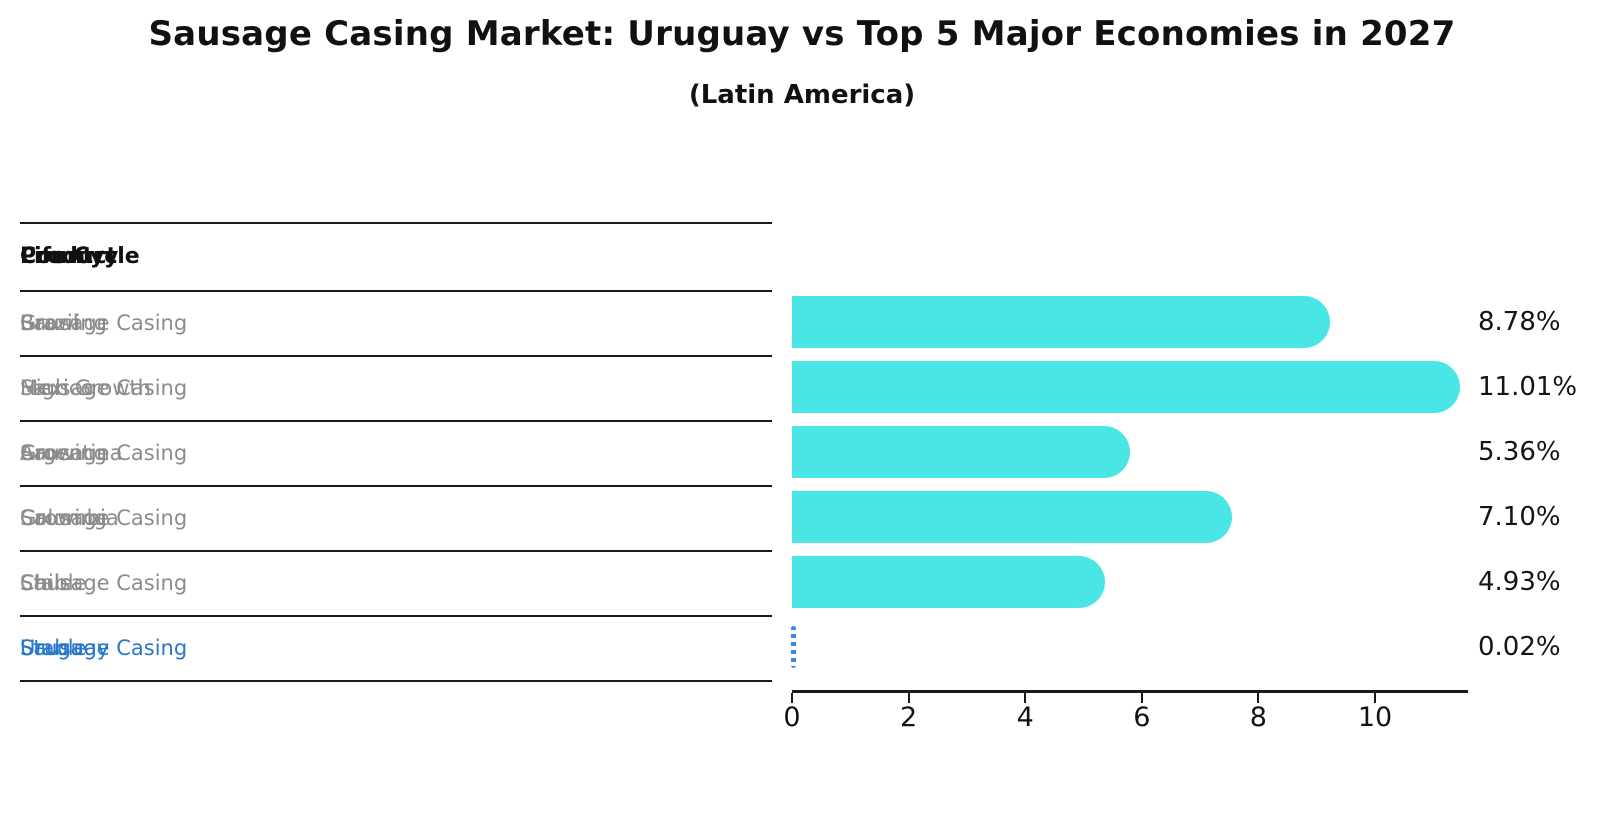 This screenshot has height=823, width=1604. I want to click on value-label-chile: 4.93%, so click(1519, 582).